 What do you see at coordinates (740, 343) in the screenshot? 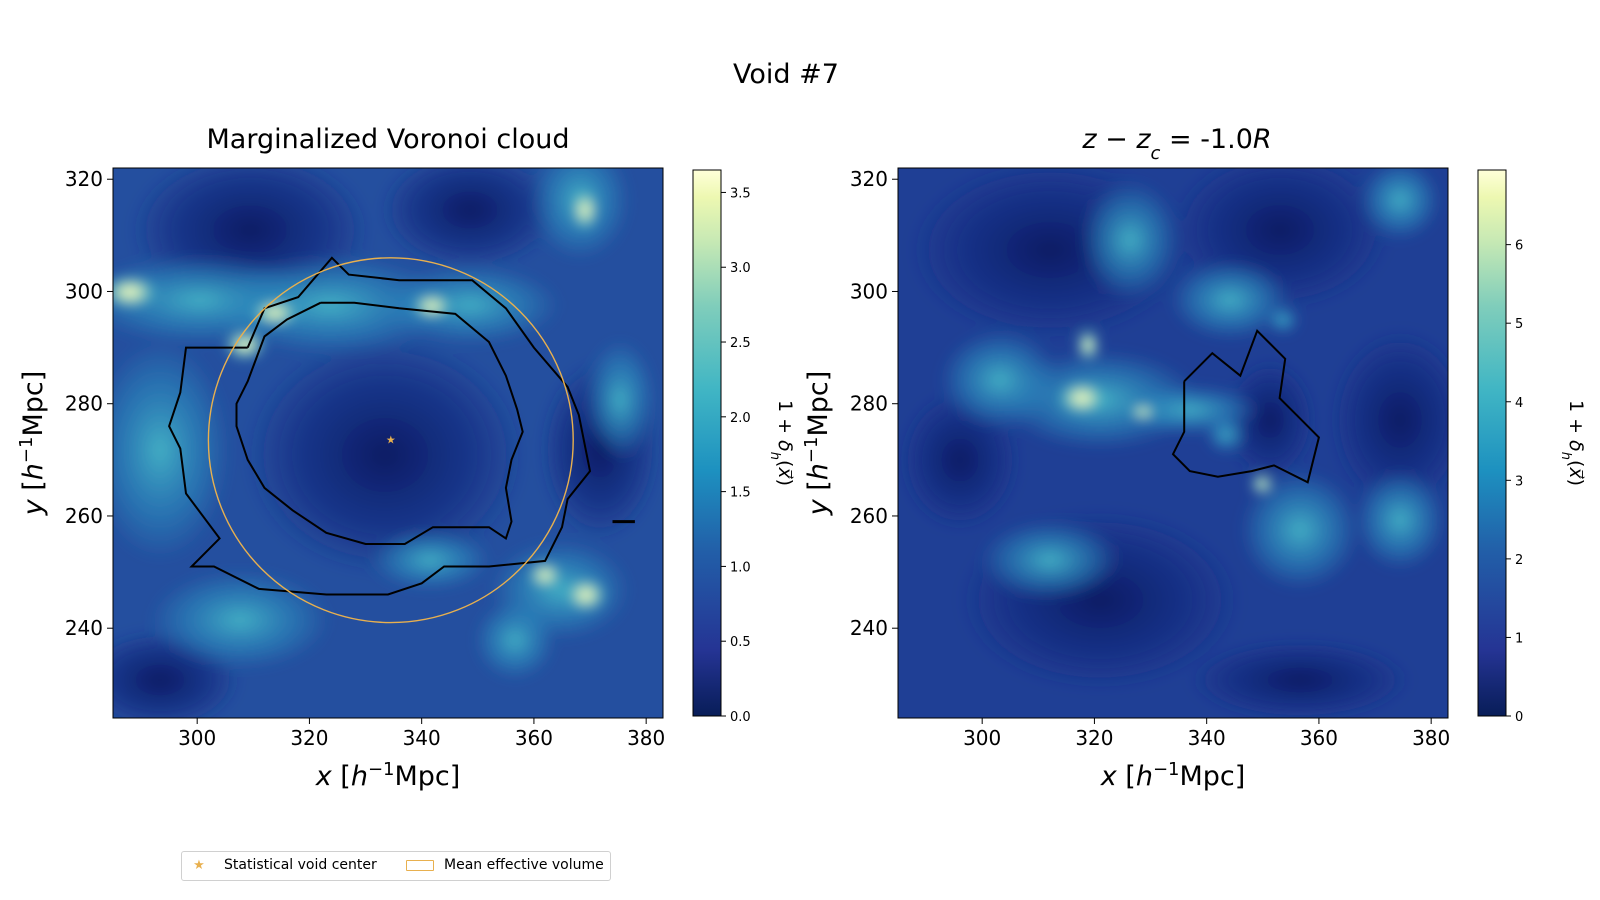
I see `colorbar-tick-label: 2.5` at bounding box center [740, 343].